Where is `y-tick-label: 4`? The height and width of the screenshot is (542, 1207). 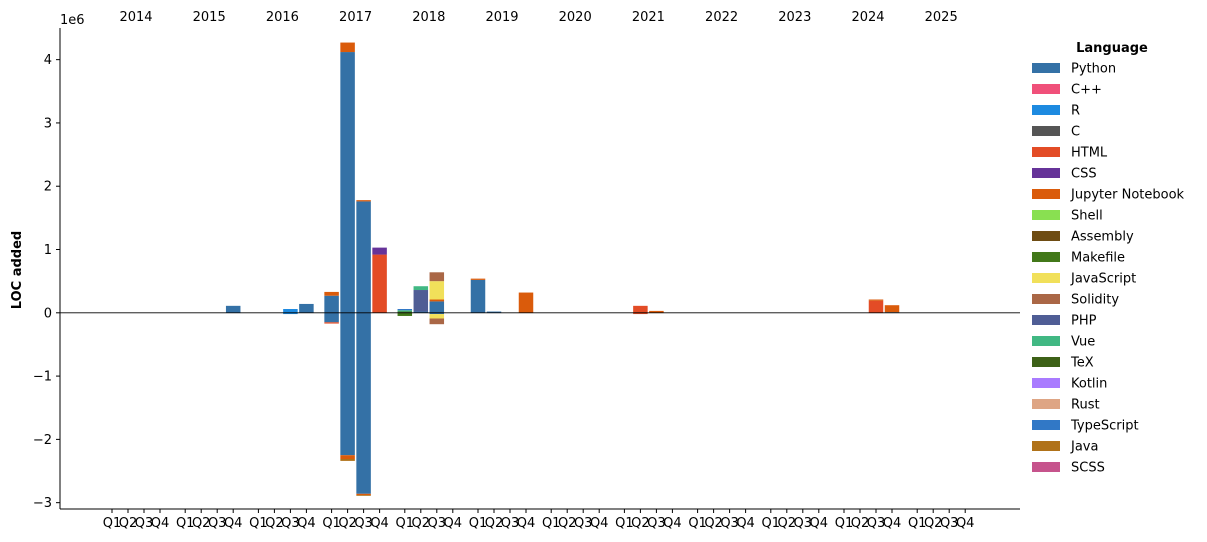
y-tick-label: 4 is located at coordinates (48, 60).